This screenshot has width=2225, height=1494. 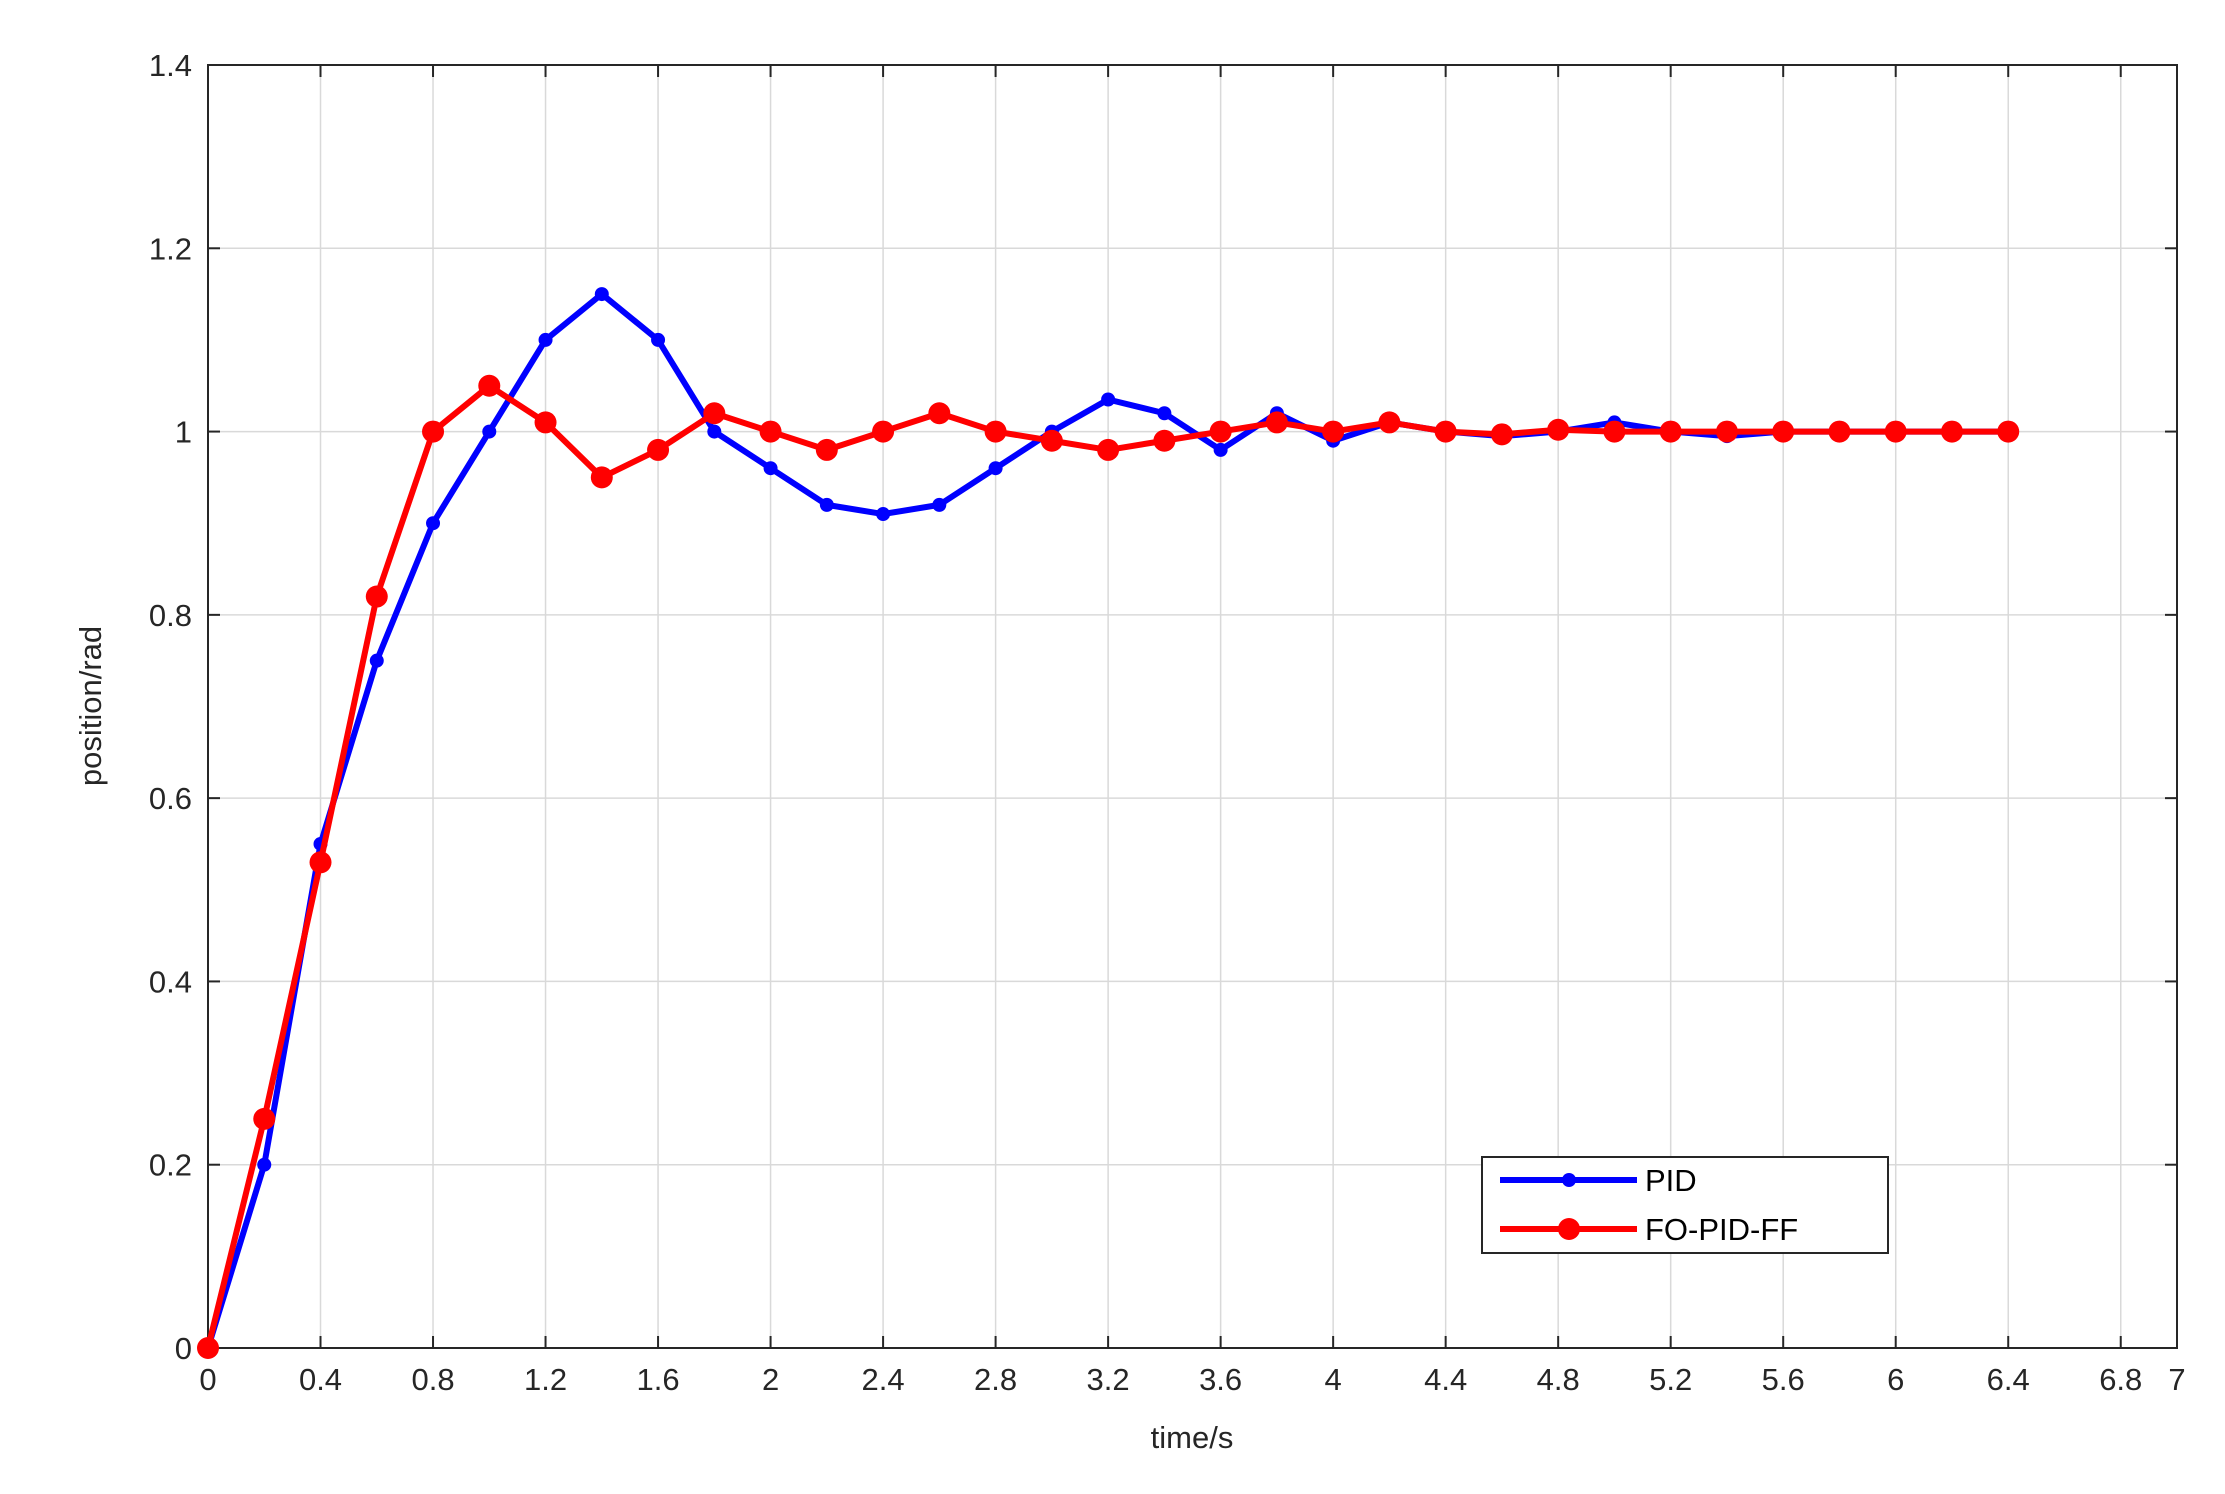 I want to click on y-tick-label: 0, so click(x=183, y=1348).